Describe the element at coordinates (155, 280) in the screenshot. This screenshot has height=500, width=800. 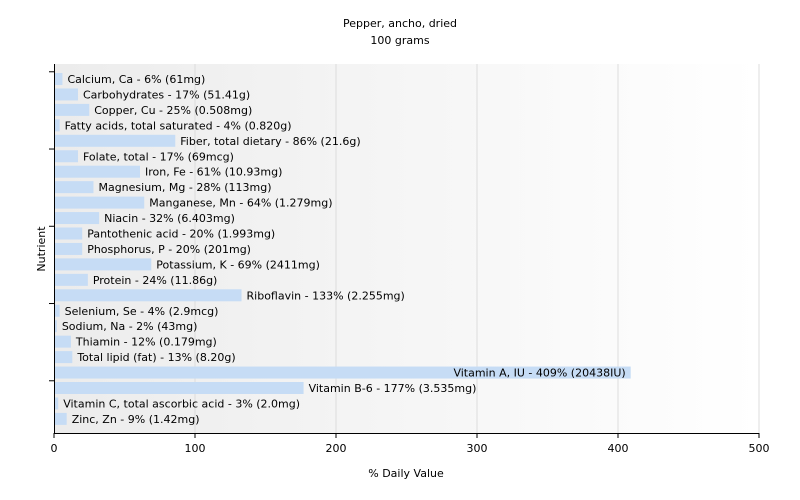
I see `bar-data-label: Protein - 24% (11.86g)` at that location.